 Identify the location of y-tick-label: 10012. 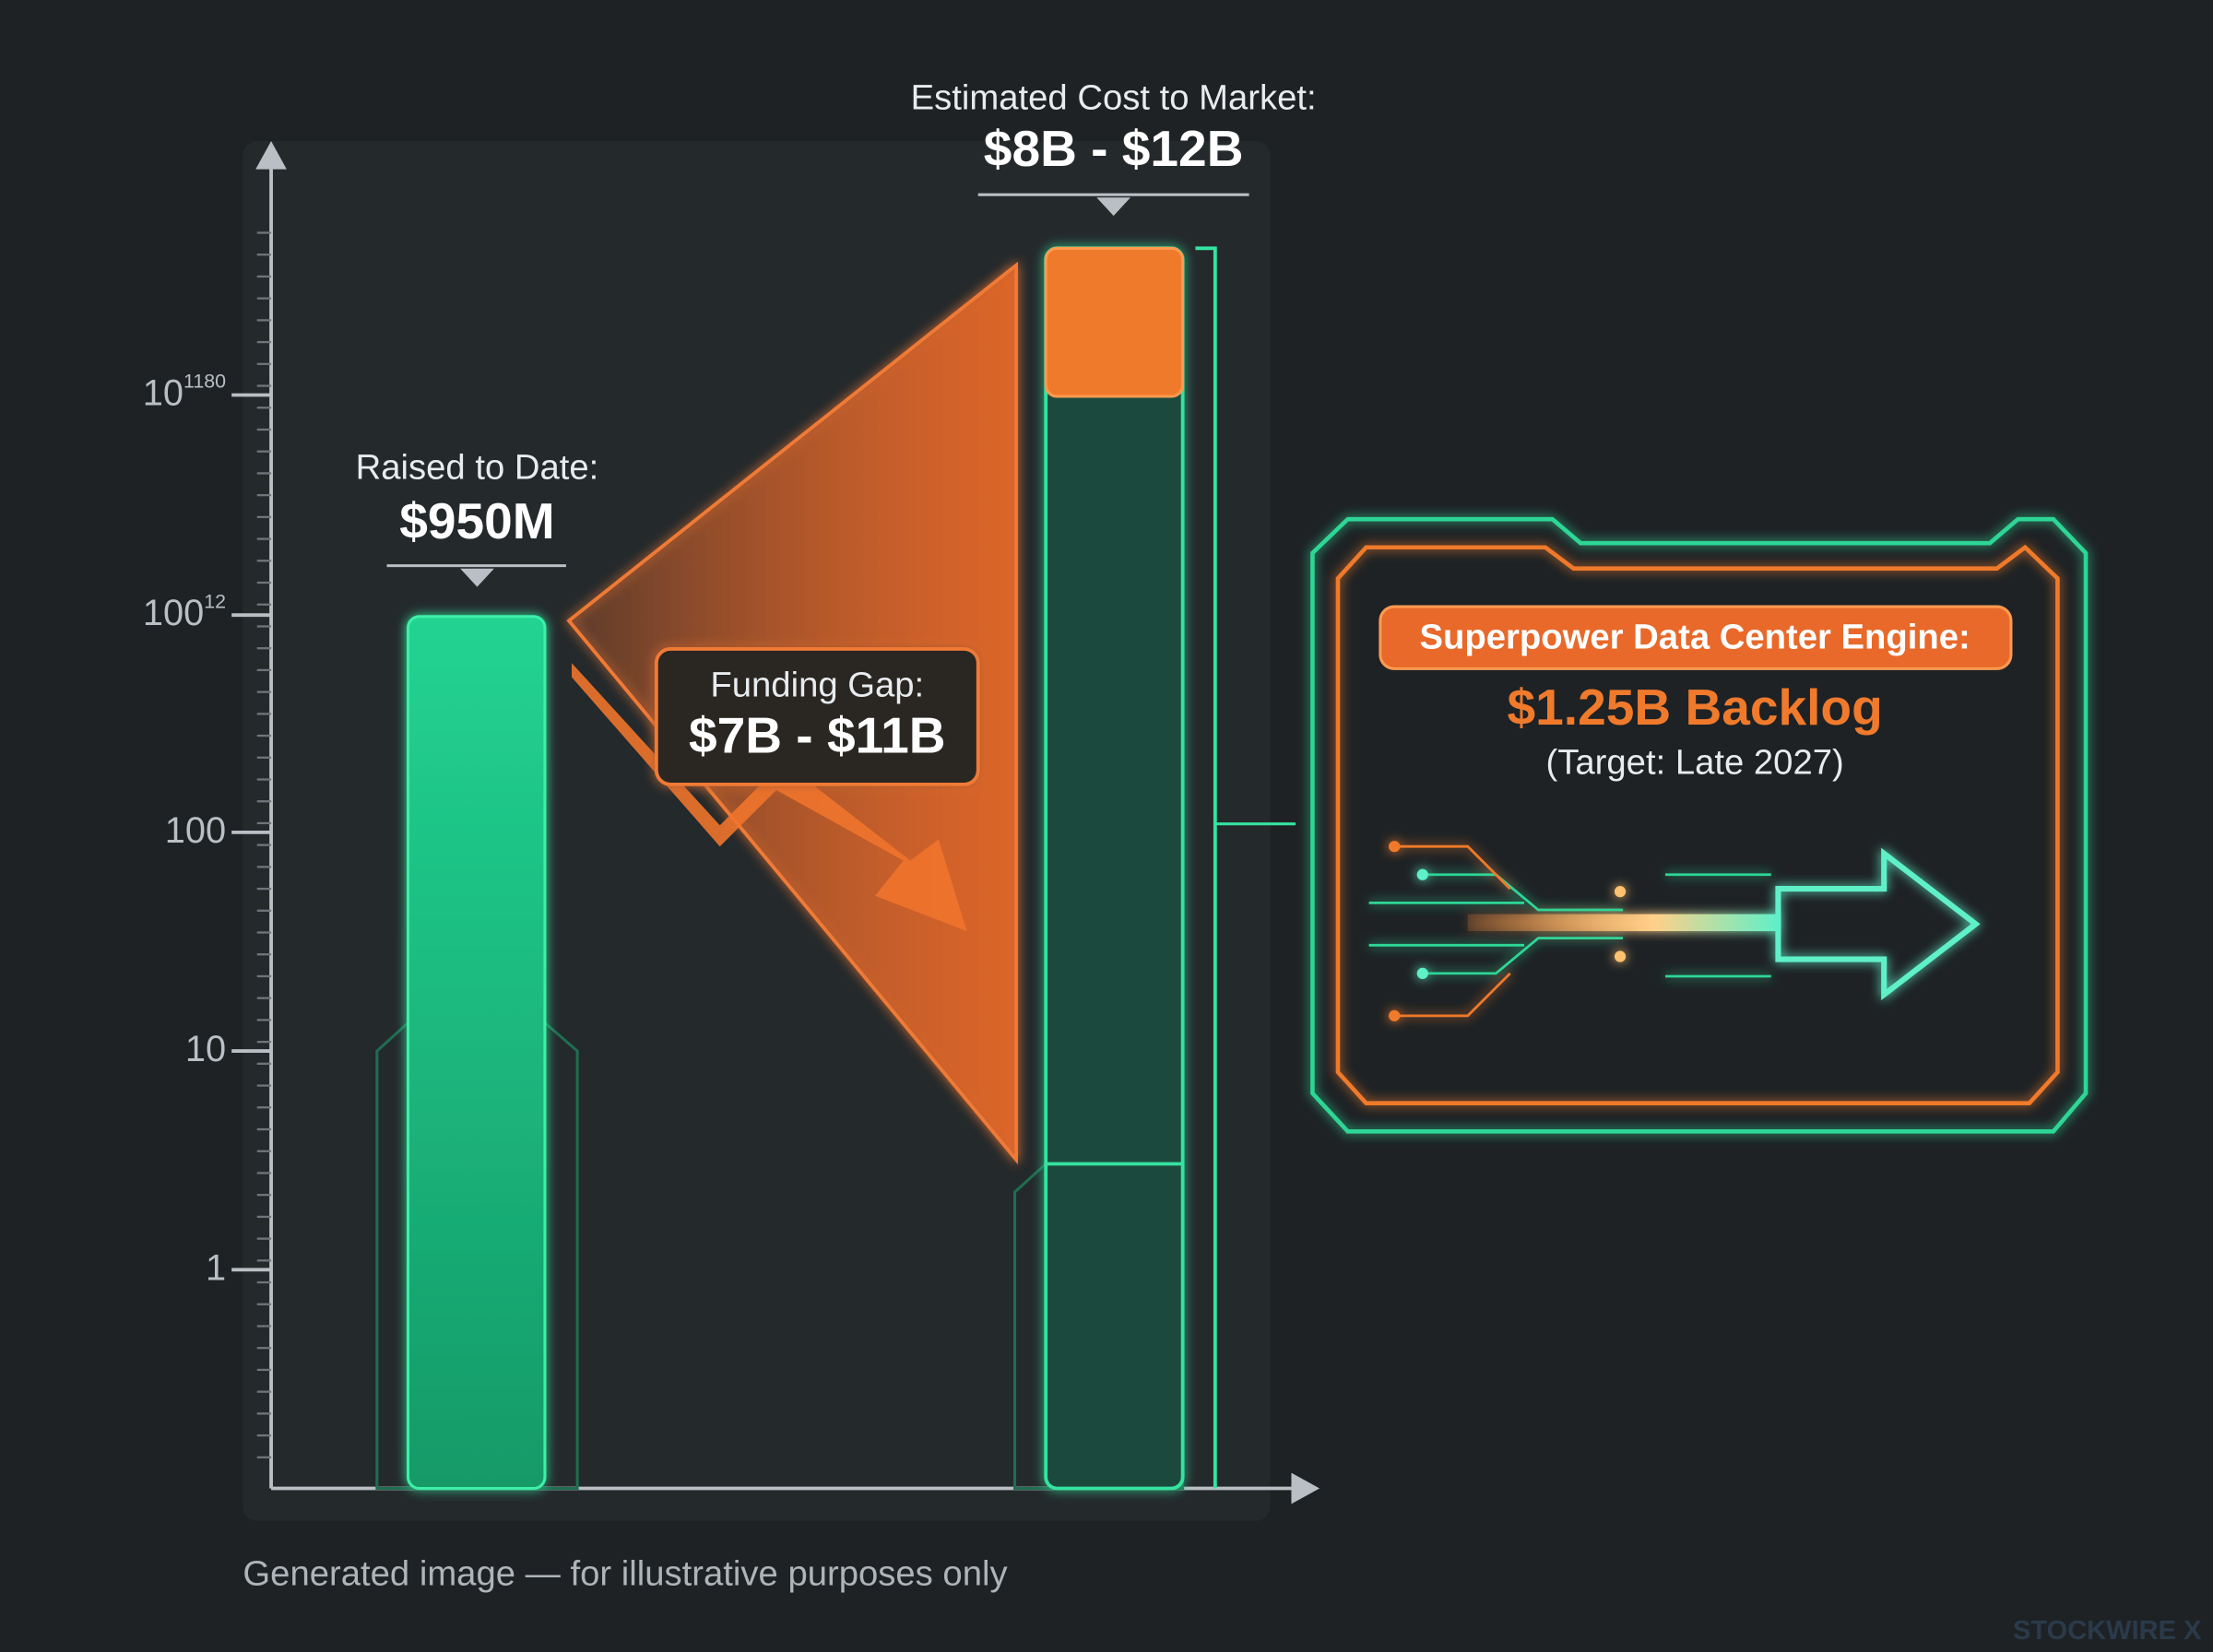
(184, 611).